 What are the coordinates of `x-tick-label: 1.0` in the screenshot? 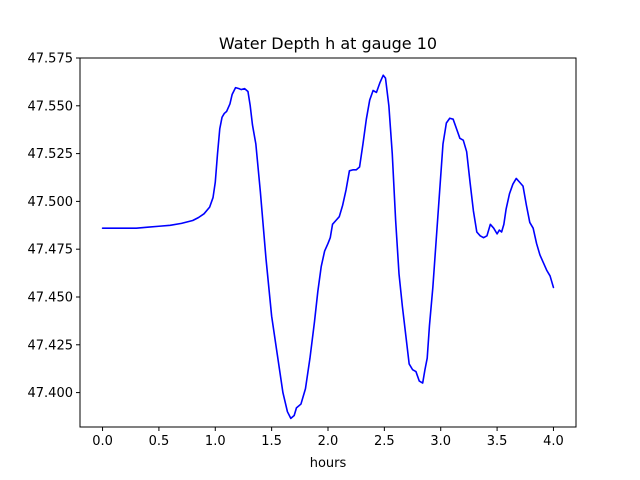 It's located at (215, 441).